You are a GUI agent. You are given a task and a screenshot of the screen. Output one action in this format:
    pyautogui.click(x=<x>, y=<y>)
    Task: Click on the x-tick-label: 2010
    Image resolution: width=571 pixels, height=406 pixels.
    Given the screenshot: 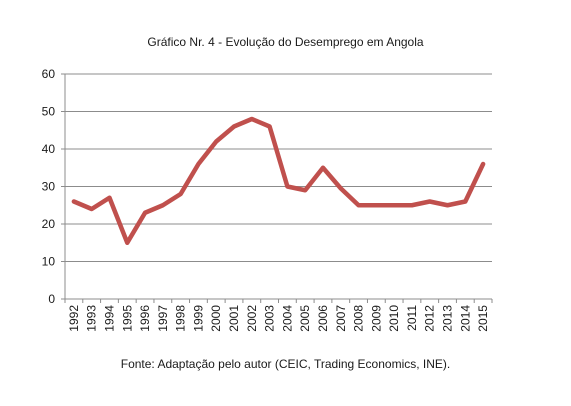 What is the action you would take?
    pyautogui.click(x=394, y=318)
    